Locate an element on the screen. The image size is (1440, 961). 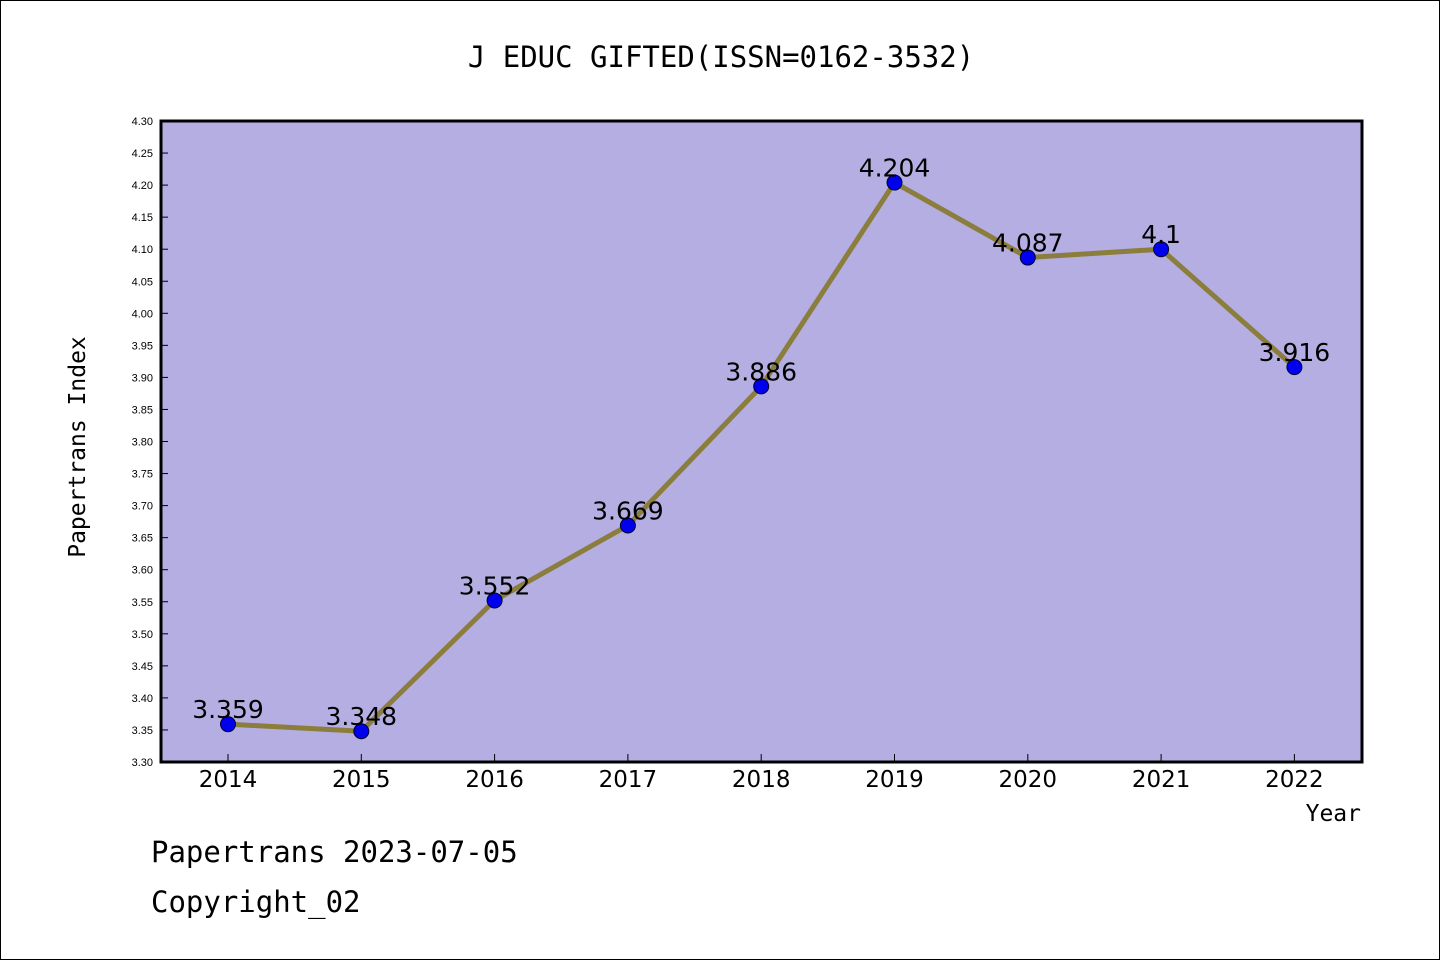
x-tick-label: 2017 is located at coordinates (628, 780).